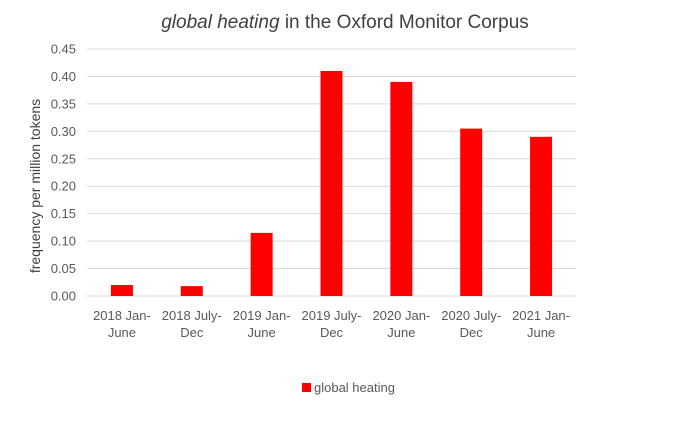  I want to click on y-tick-label: 0.35, so click(63, 103).